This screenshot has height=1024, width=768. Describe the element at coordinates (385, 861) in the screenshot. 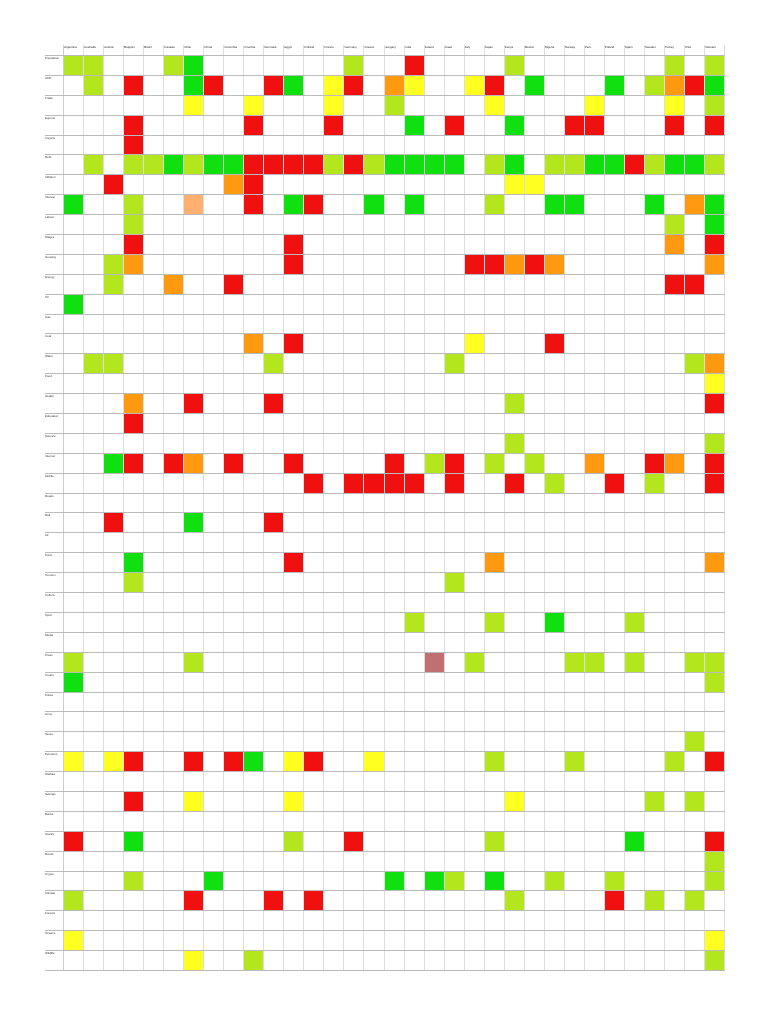

I see `table-row: Bonds` at that location.